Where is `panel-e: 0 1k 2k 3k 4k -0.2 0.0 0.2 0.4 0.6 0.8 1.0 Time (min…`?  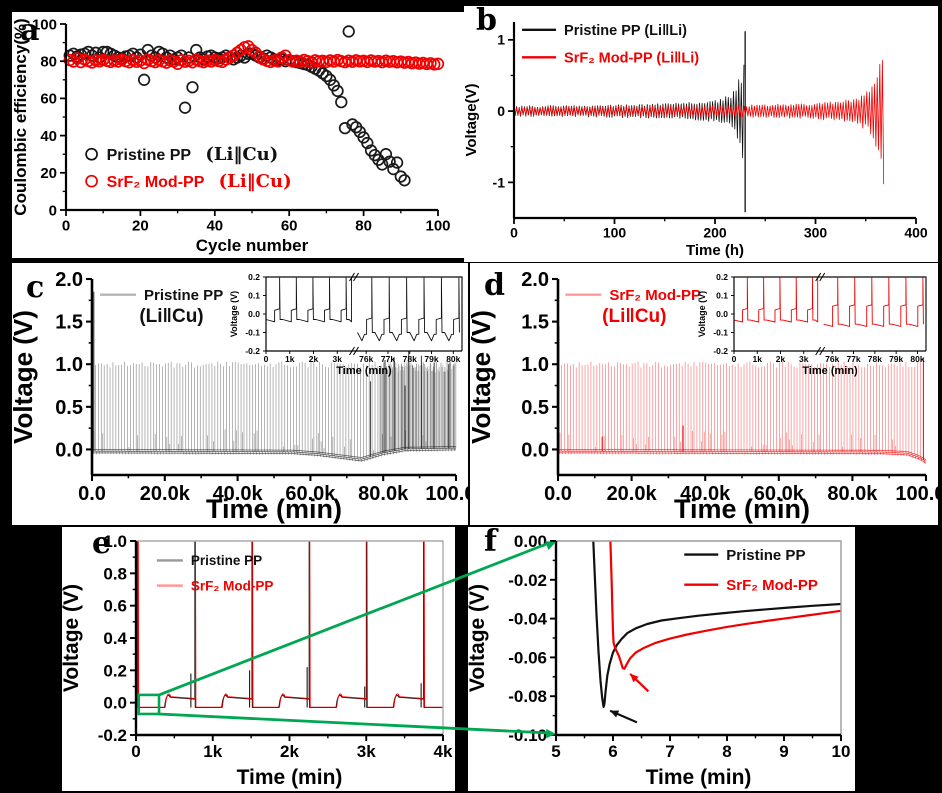
panel-e: 0 1k 2k 3k 4k -0.2 0.0 0.2 0.4 0.6 0.8 1.0 Time (min… is located at coordinates (258, 659).